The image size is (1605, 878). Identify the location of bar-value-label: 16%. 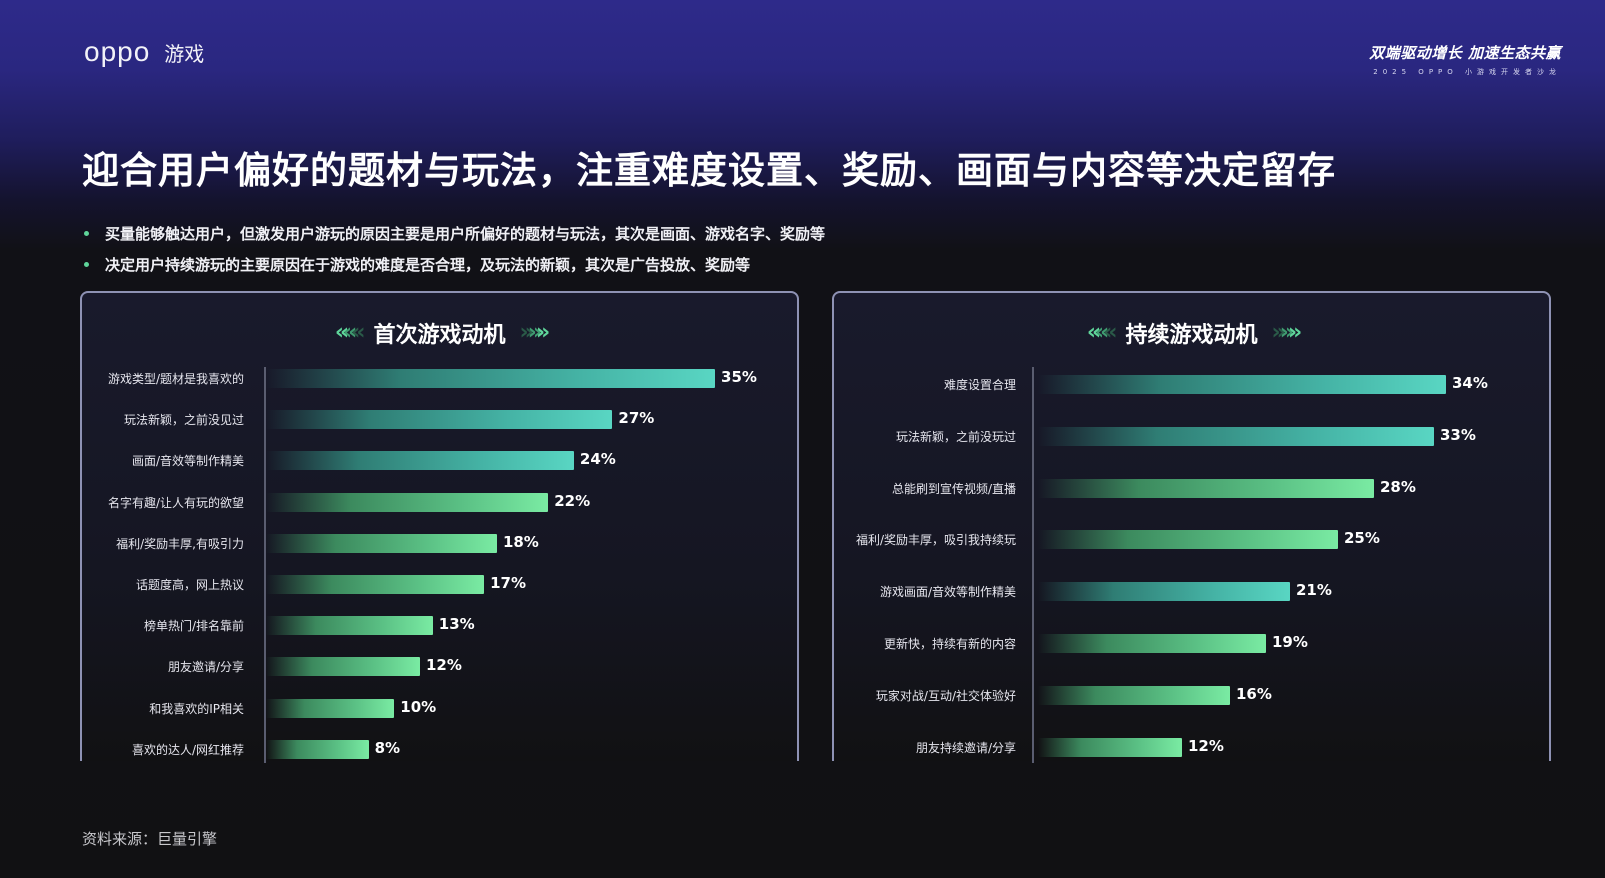
(1254, 693).